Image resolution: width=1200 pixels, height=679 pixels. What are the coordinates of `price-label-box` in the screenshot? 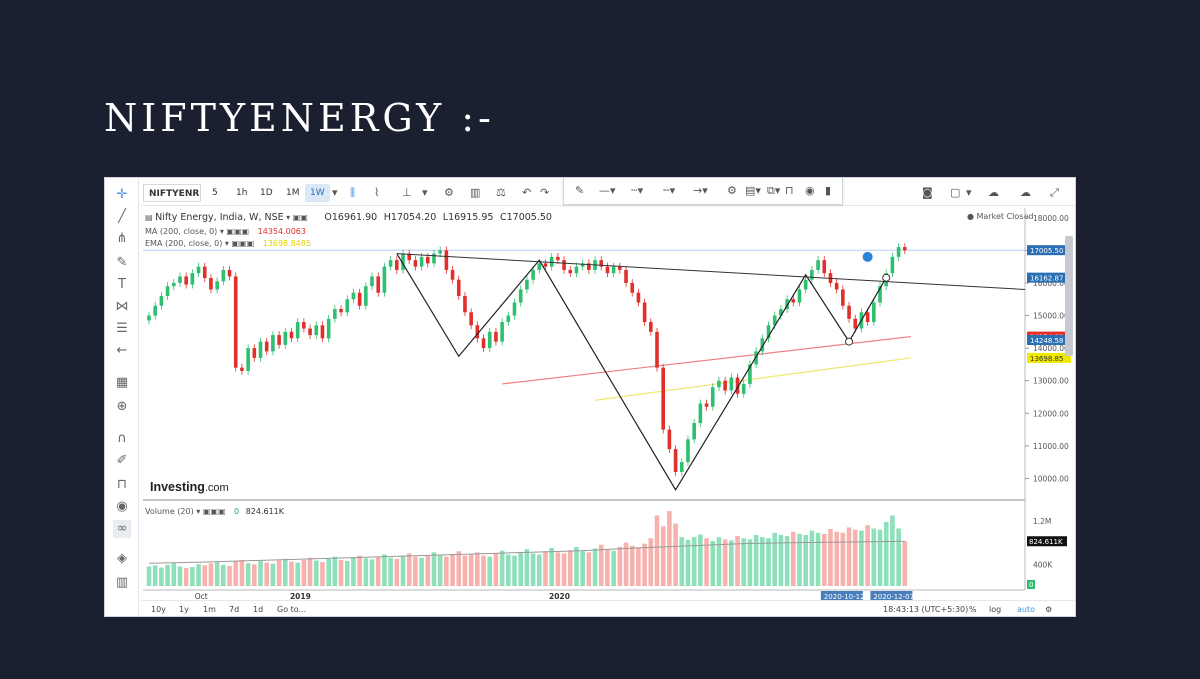 It's located at (1049, 250).